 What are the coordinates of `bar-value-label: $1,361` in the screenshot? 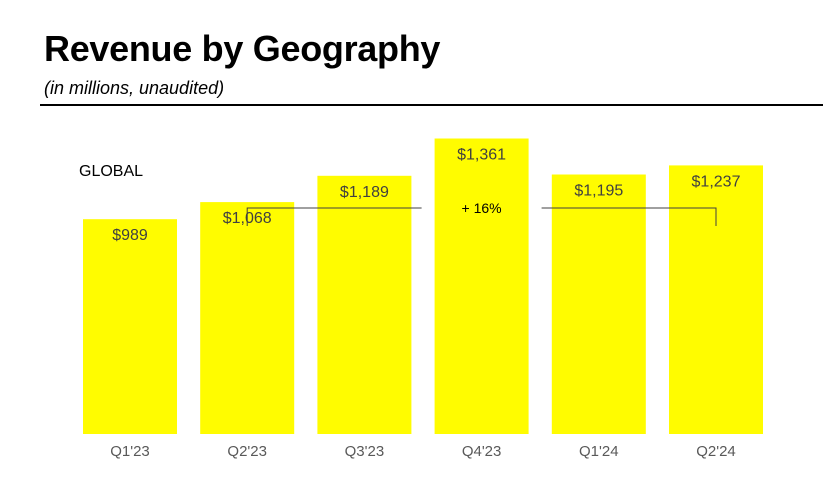 It's located at (481, 155).